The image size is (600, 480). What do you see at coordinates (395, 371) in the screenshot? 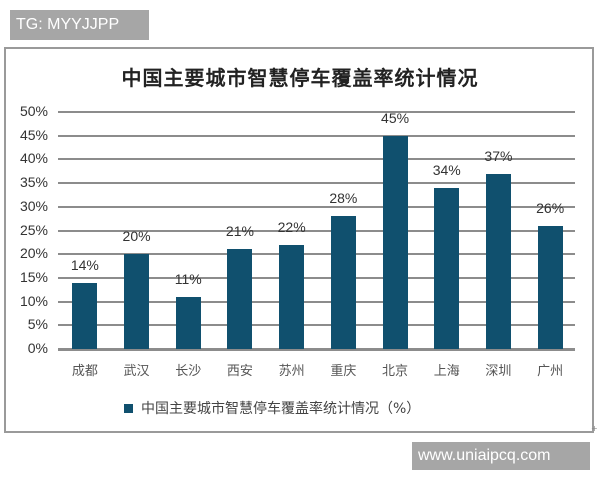
I see `x-tick-label: 北京` at bounding box center [395, 371].